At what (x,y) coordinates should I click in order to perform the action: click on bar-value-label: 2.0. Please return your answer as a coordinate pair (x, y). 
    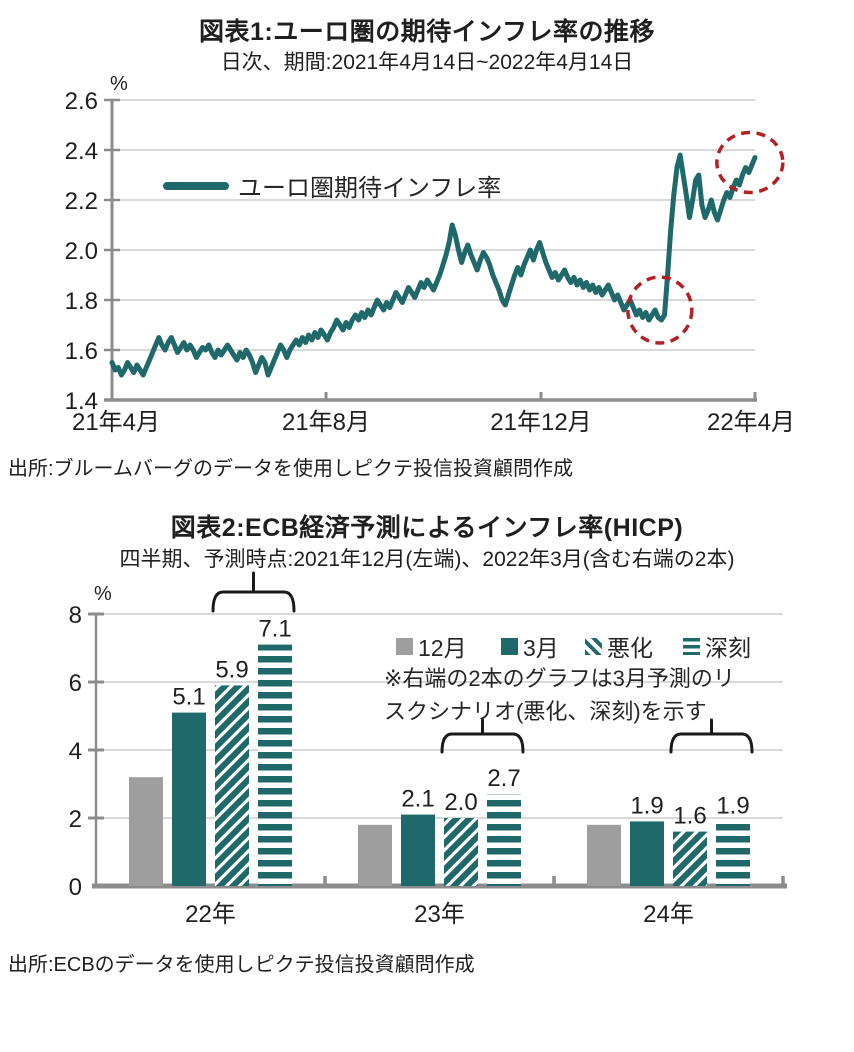
    Looking at the image, I should click on (460, 802).